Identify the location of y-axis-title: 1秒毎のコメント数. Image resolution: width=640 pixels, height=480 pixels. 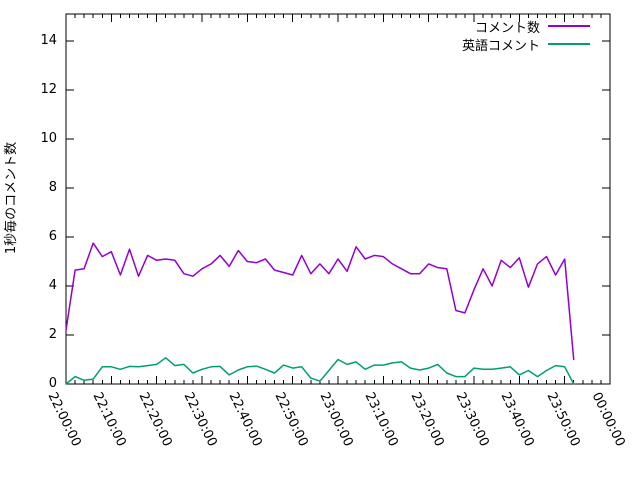
(11, 198).